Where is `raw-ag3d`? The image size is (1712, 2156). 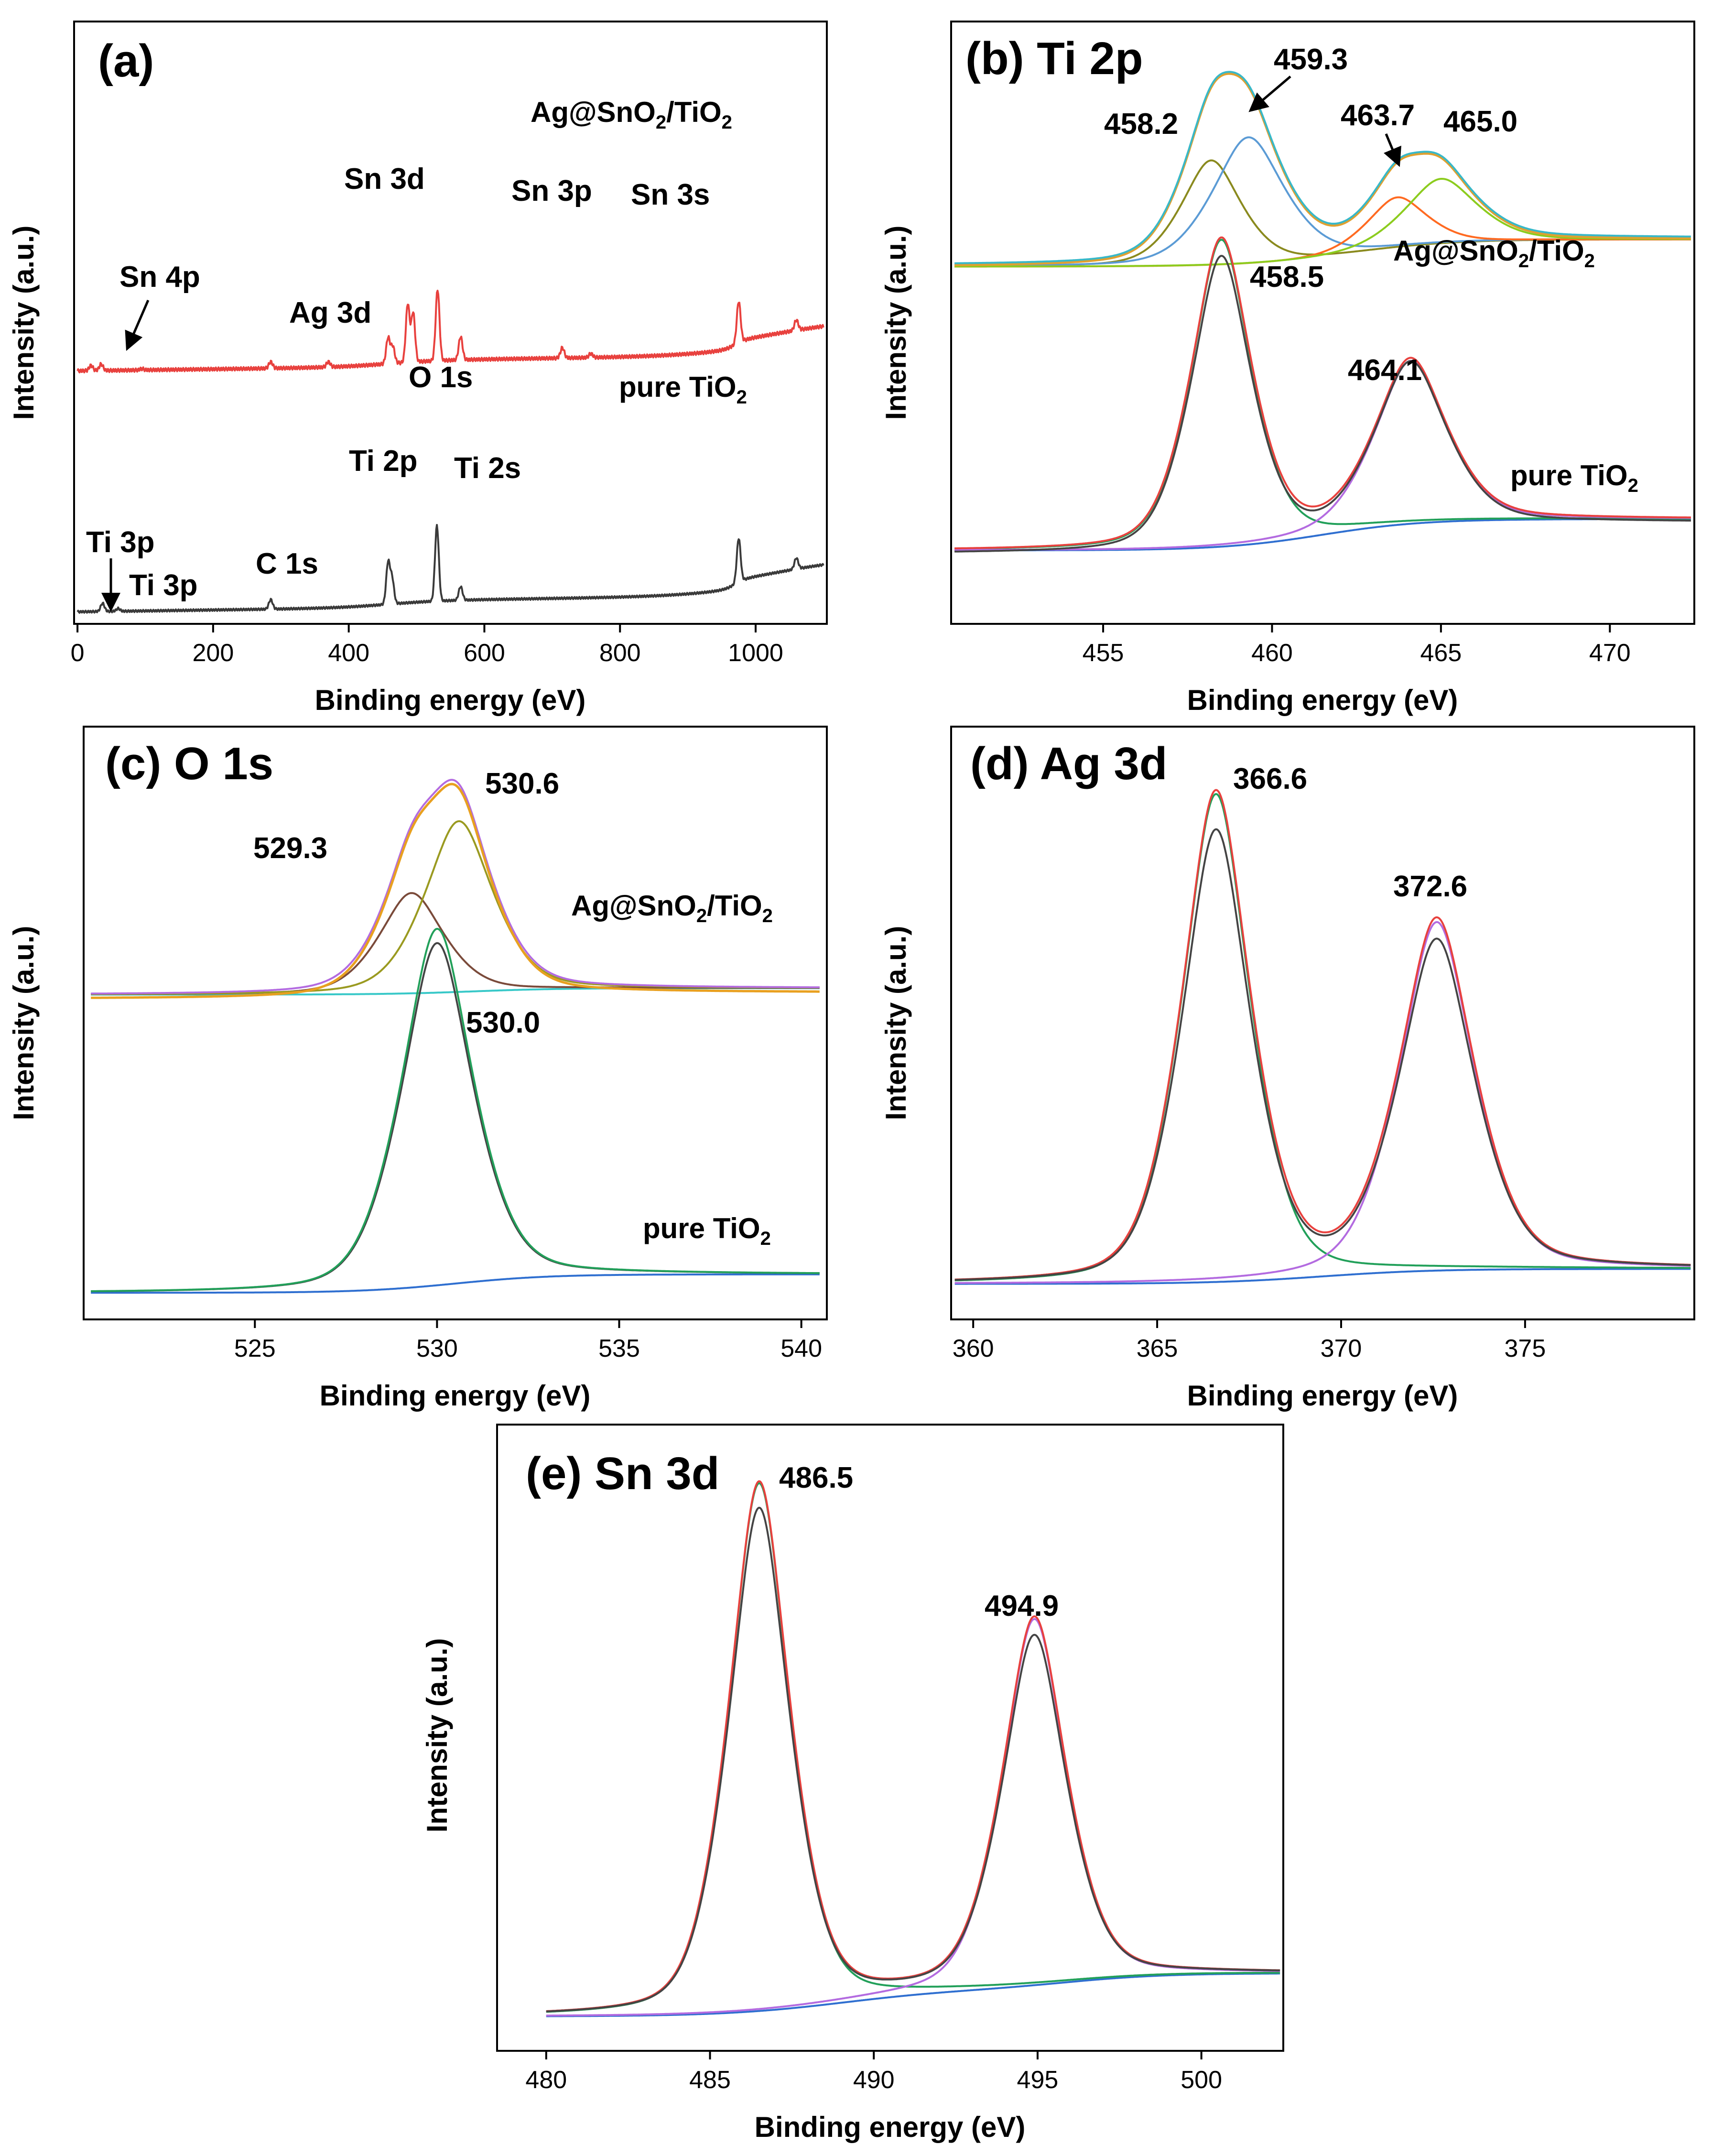
raw-ag3d is located at coordinates (1322, 1054).